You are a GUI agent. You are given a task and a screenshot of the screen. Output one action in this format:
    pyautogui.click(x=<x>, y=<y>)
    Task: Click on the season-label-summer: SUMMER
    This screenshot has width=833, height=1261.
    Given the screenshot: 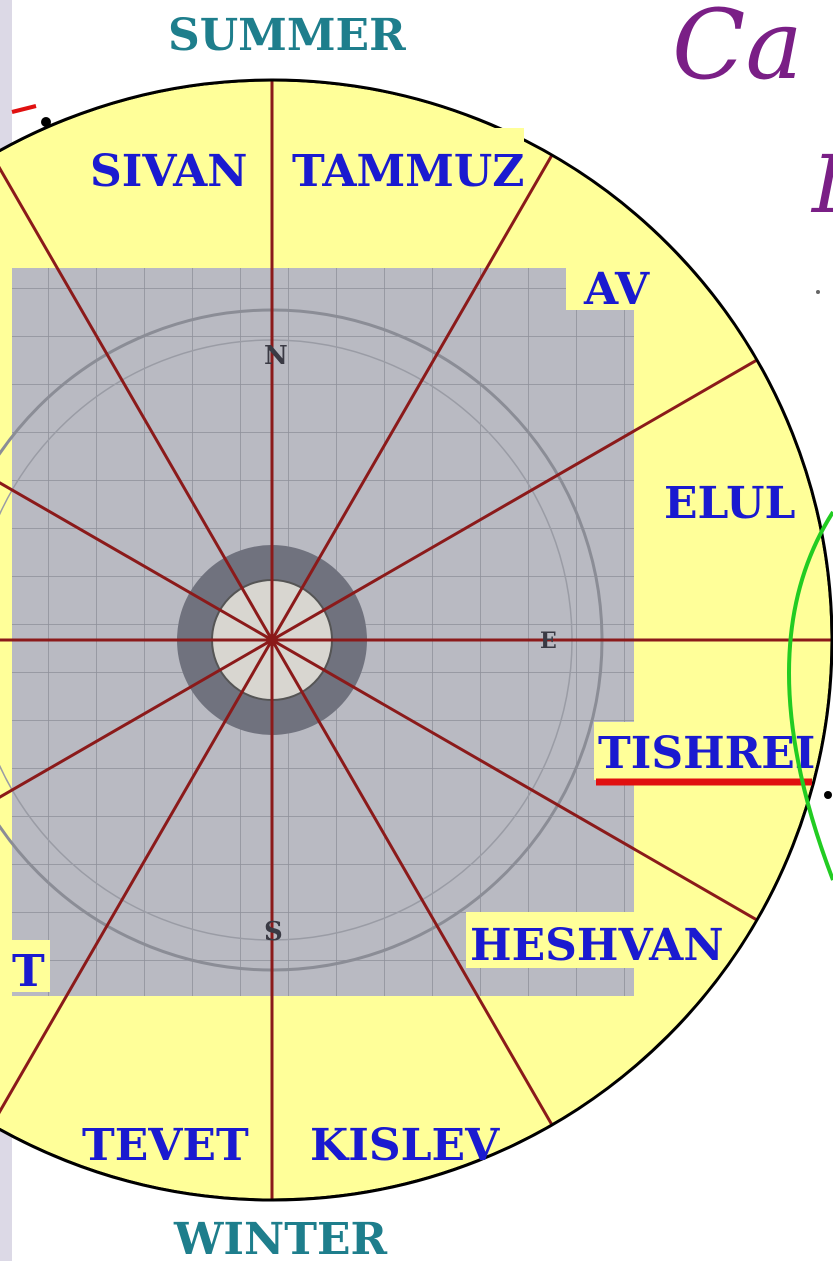 What is the action you would take?
    pyautogui.click(x=287, y=35)
    